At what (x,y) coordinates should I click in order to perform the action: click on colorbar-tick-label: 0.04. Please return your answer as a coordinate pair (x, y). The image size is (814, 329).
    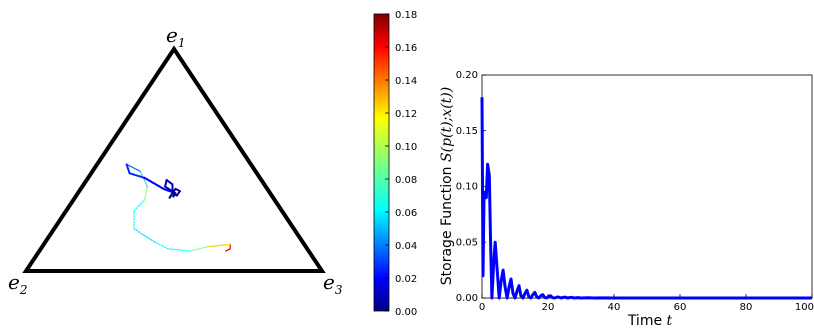
    Looking at the image, I should click on (406, 246).